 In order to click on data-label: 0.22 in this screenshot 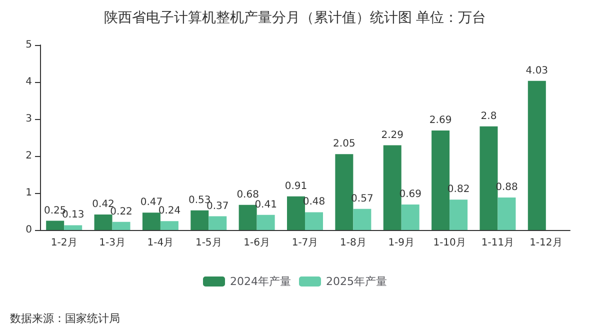, I will do `click(121, 212)`.